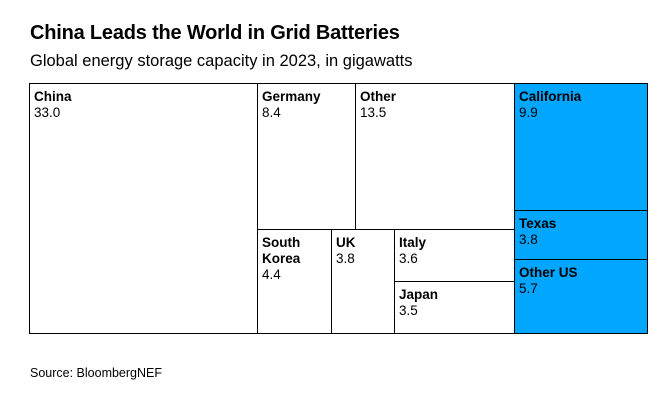 This screenshot has height=403, width=670. Describe the element at coordinates (281, 258) in the screenshot. I see `cell-label: South Korea 4.4` at that location.